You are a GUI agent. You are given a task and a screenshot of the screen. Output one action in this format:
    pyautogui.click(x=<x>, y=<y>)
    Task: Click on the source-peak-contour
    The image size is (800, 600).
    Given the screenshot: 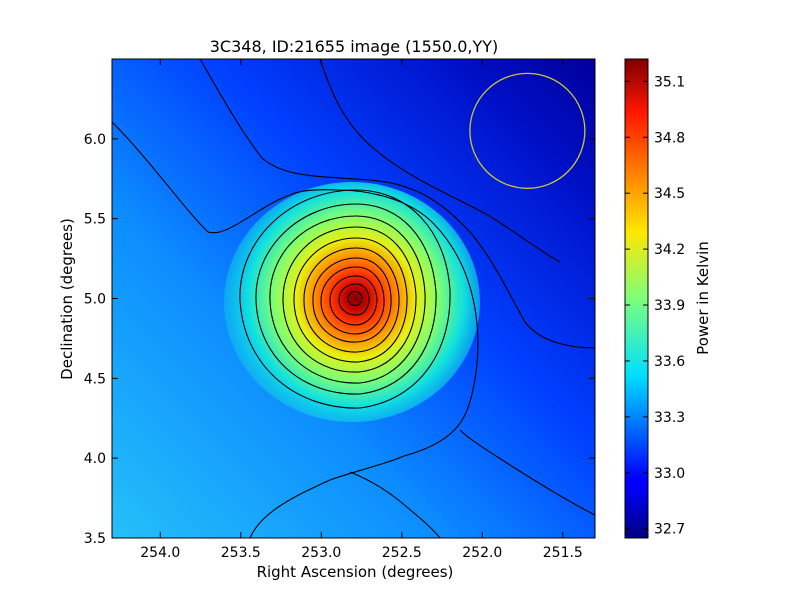 What is the action you would take?
    pyautogui.click(x=355, y=298)
    